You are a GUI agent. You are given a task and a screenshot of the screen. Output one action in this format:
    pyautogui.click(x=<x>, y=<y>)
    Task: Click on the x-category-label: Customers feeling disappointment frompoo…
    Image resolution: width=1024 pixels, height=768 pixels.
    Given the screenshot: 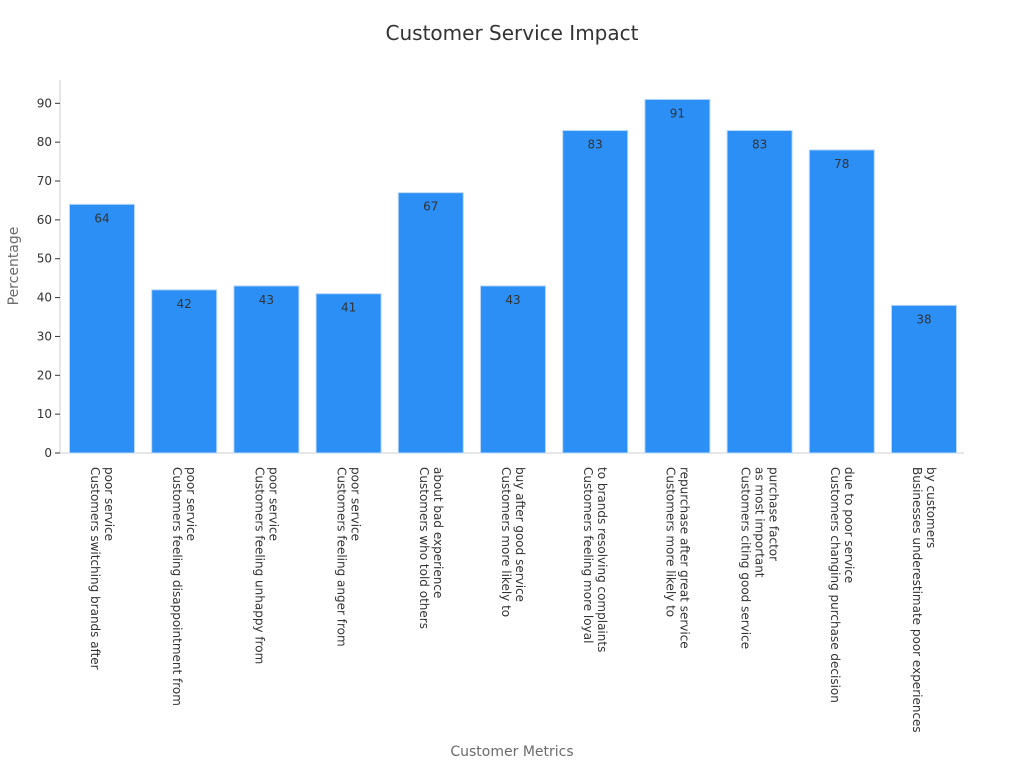 What is the action you would take?
    pyautogui.click(x=184, y=586)
    